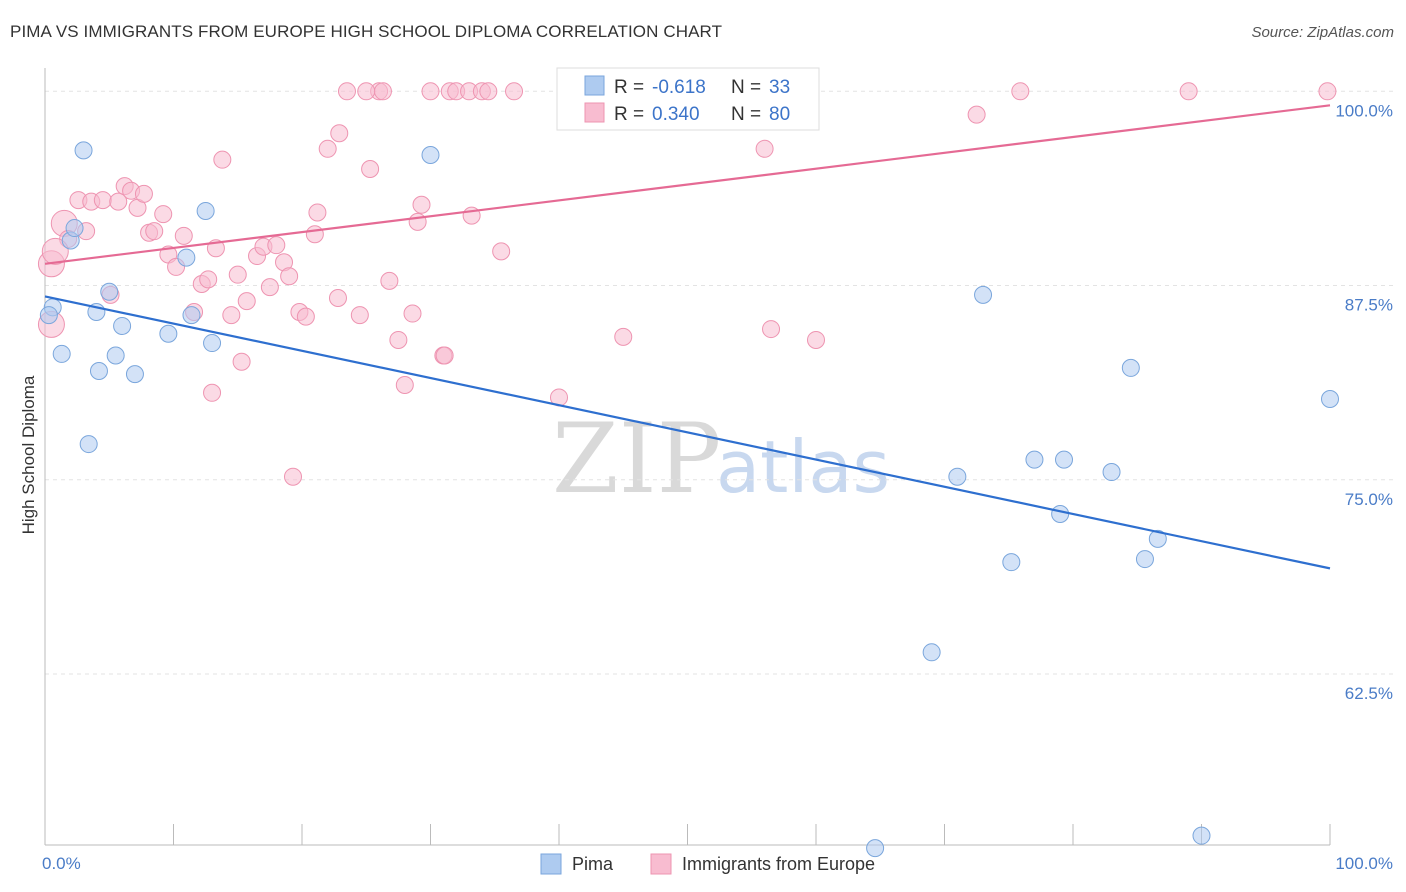 This screenshot has width=1406, height=892. Describe the element at coordinates (688, 99) in the screenshot. I see `stats-legend: R = -0.618 N = 33 R = 0.340 N = 80` at that location.